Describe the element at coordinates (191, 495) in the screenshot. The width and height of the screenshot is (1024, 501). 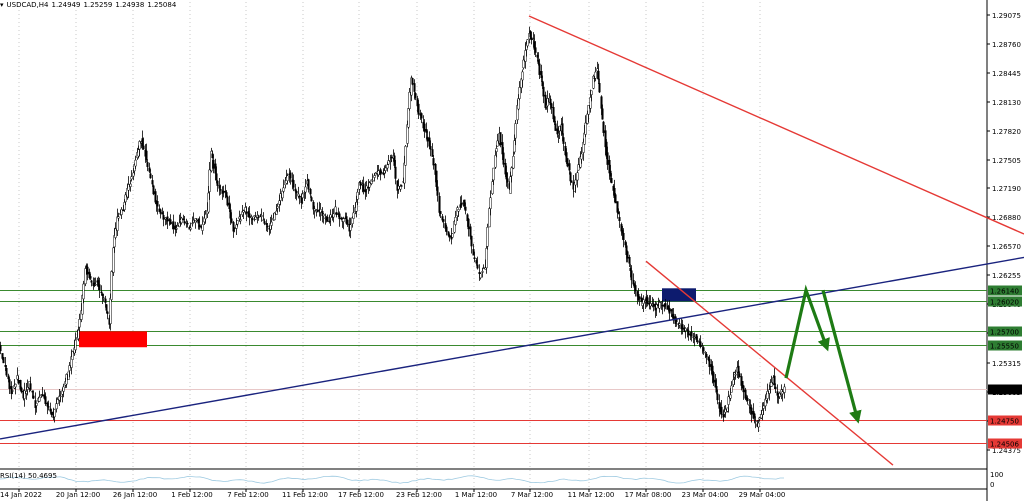
I see `x-tick-label: 1 Feb 12:00` at that location.